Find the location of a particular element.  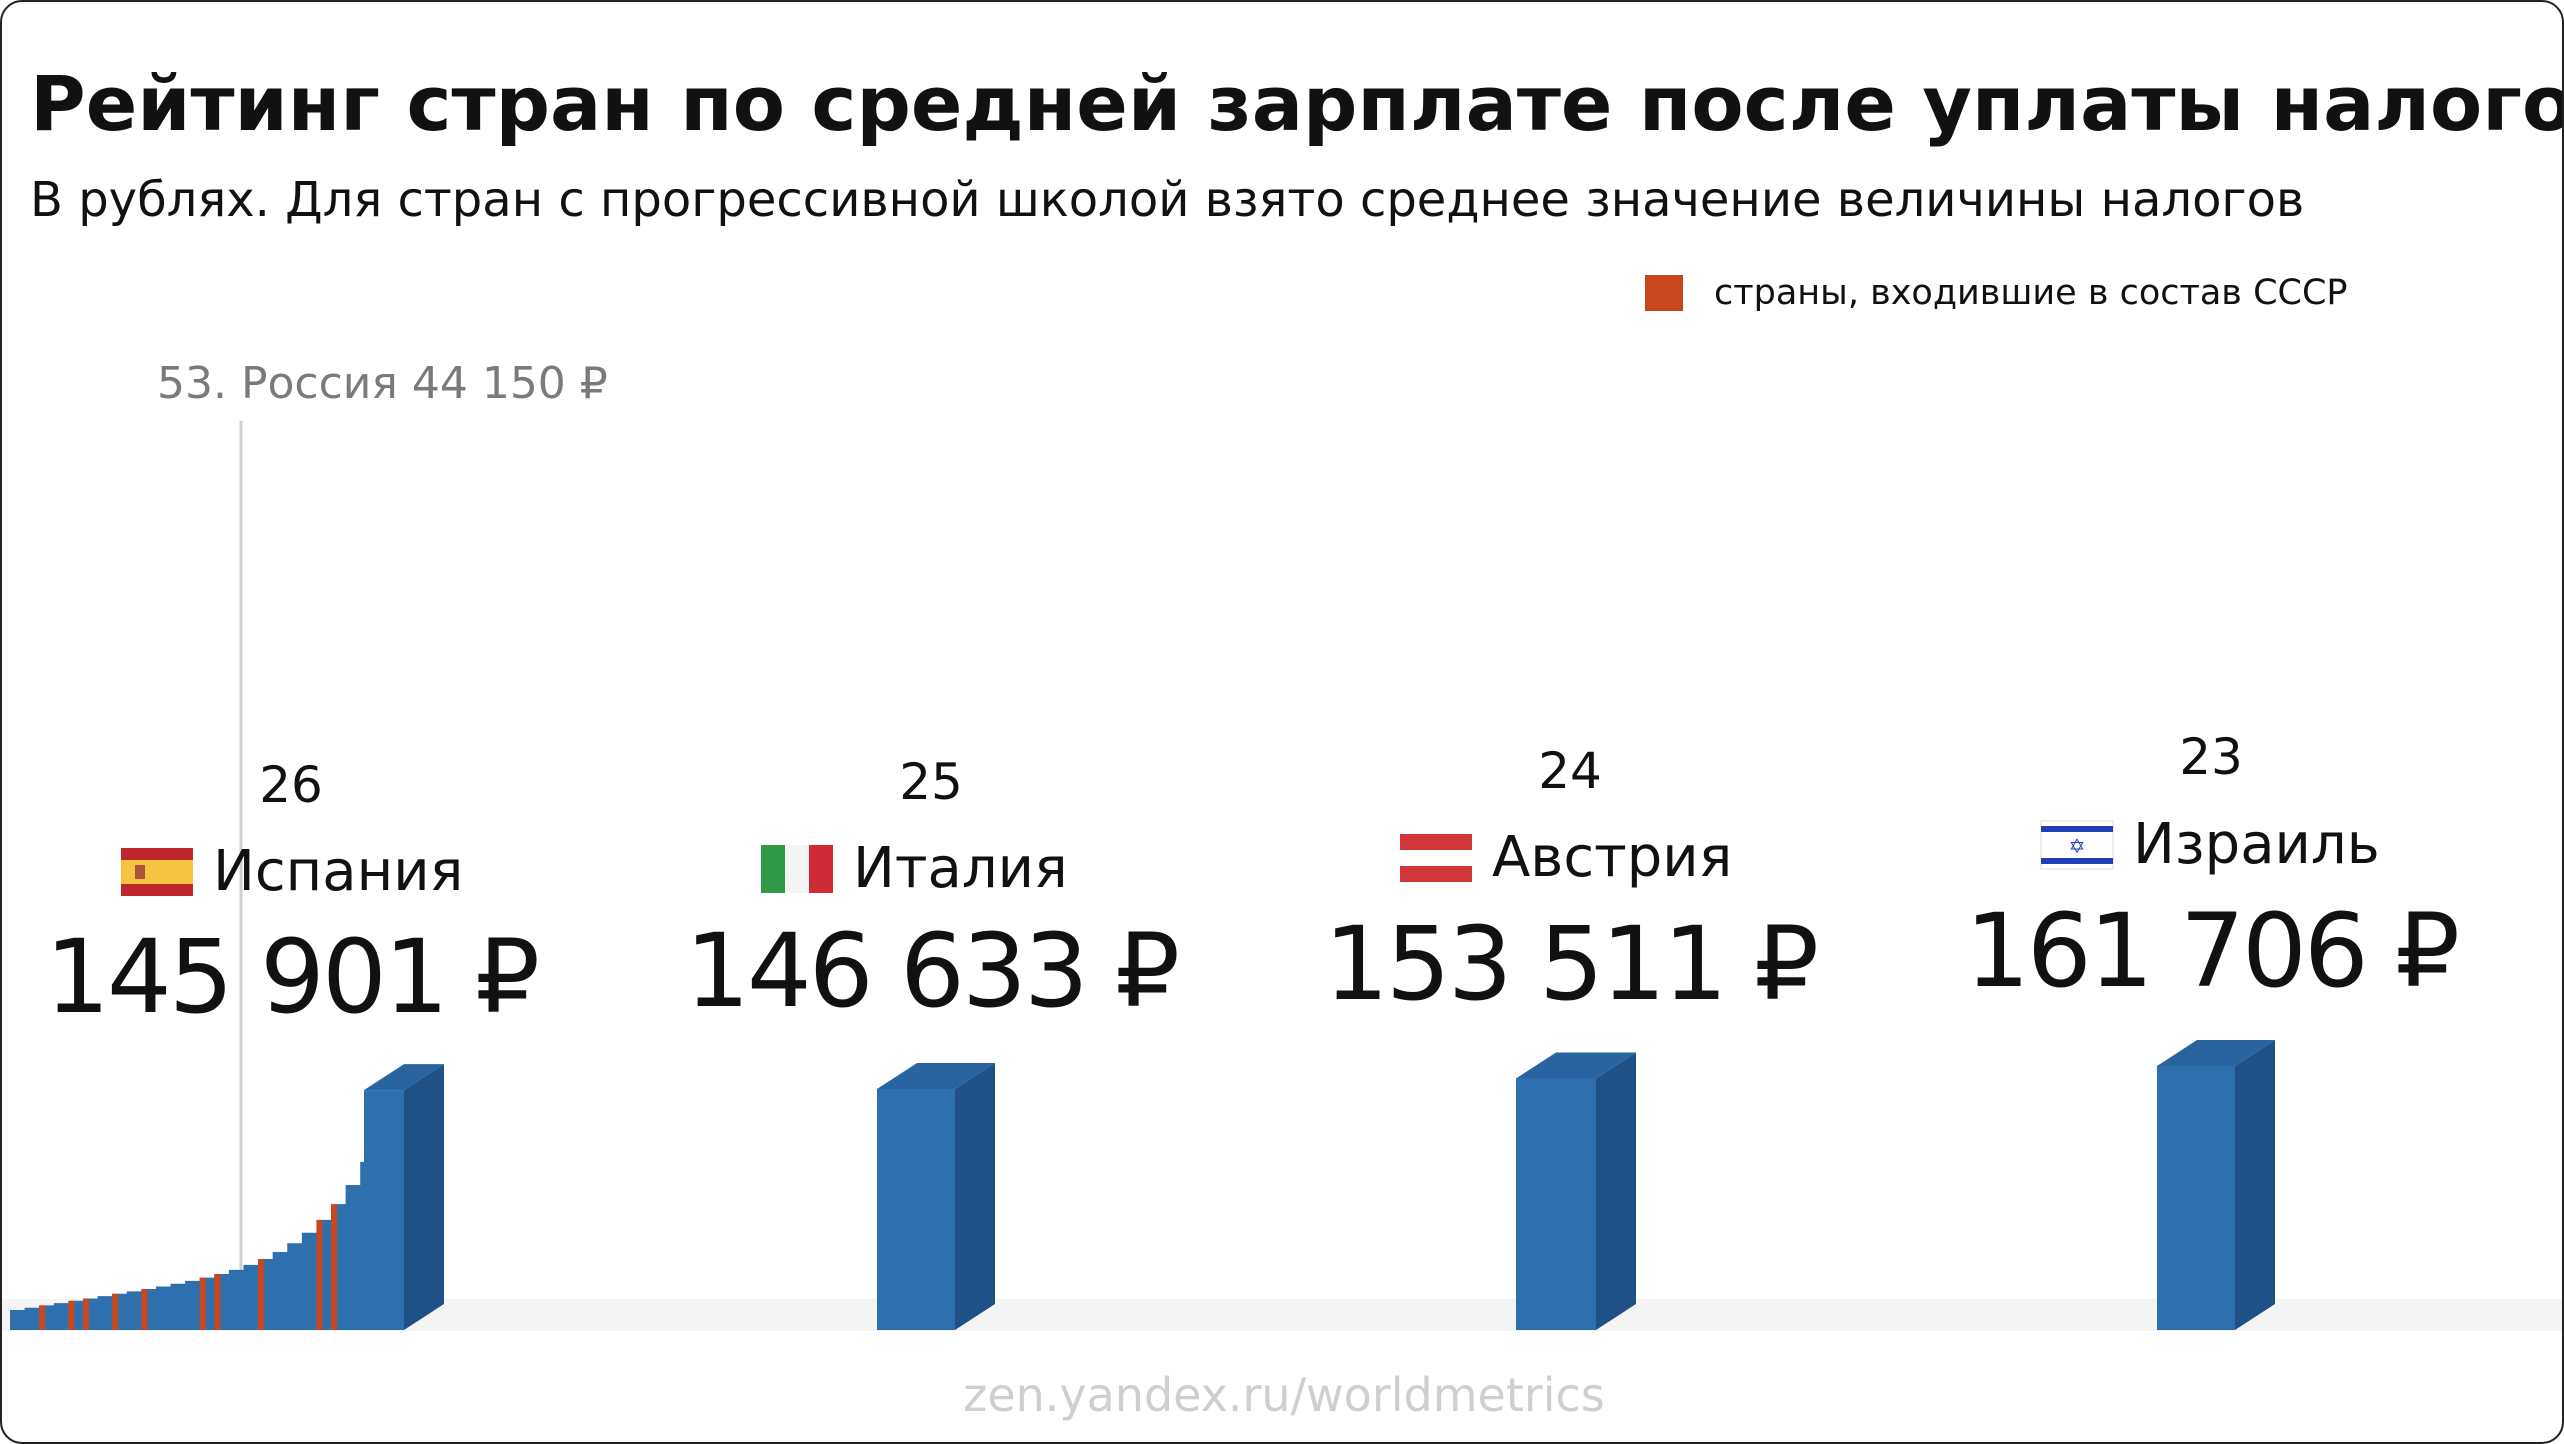

bar-spain is located at coordinates (404, 1197).